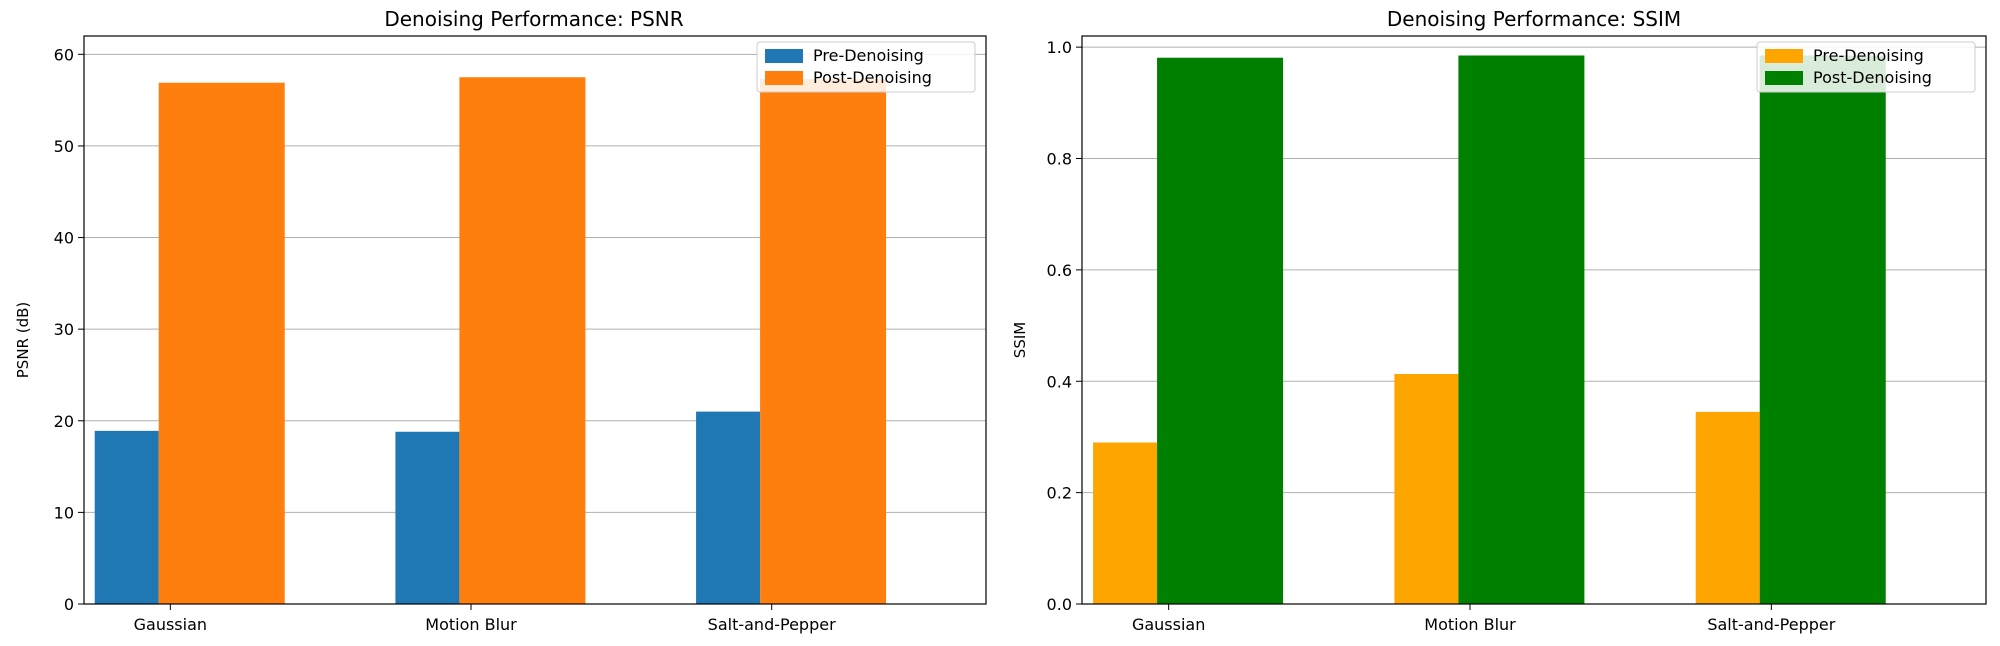 This screenshot has width=2000, height=646. Describe the element at coordinates (64, 238) in the screenshot. I see `psnr-y-tick-label: 40` at that location.